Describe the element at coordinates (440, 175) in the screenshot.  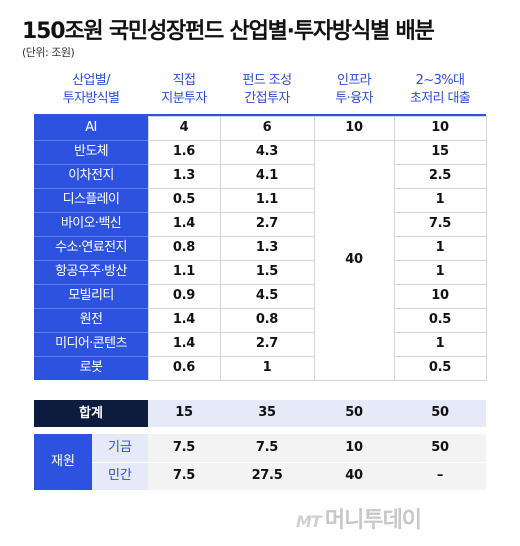
I see `loan-value: 2.5` at that location.